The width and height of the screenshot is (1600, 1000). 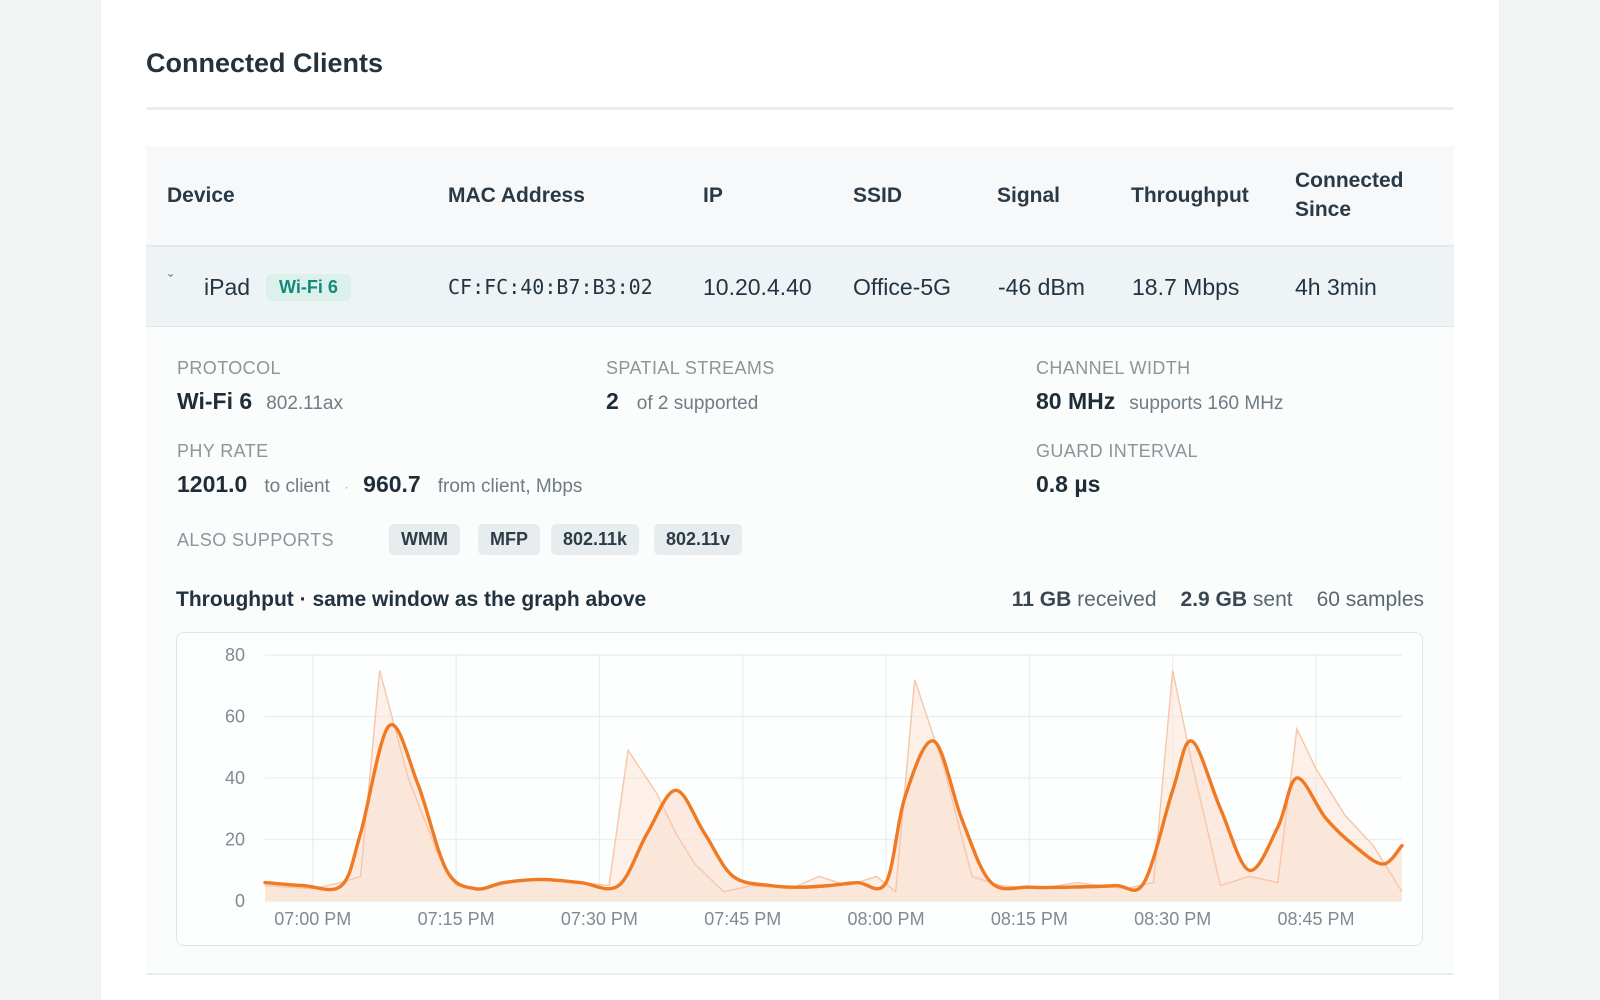 I want to click on guard-interval-main: 0.8 µs, so click(x=1068, y=484).